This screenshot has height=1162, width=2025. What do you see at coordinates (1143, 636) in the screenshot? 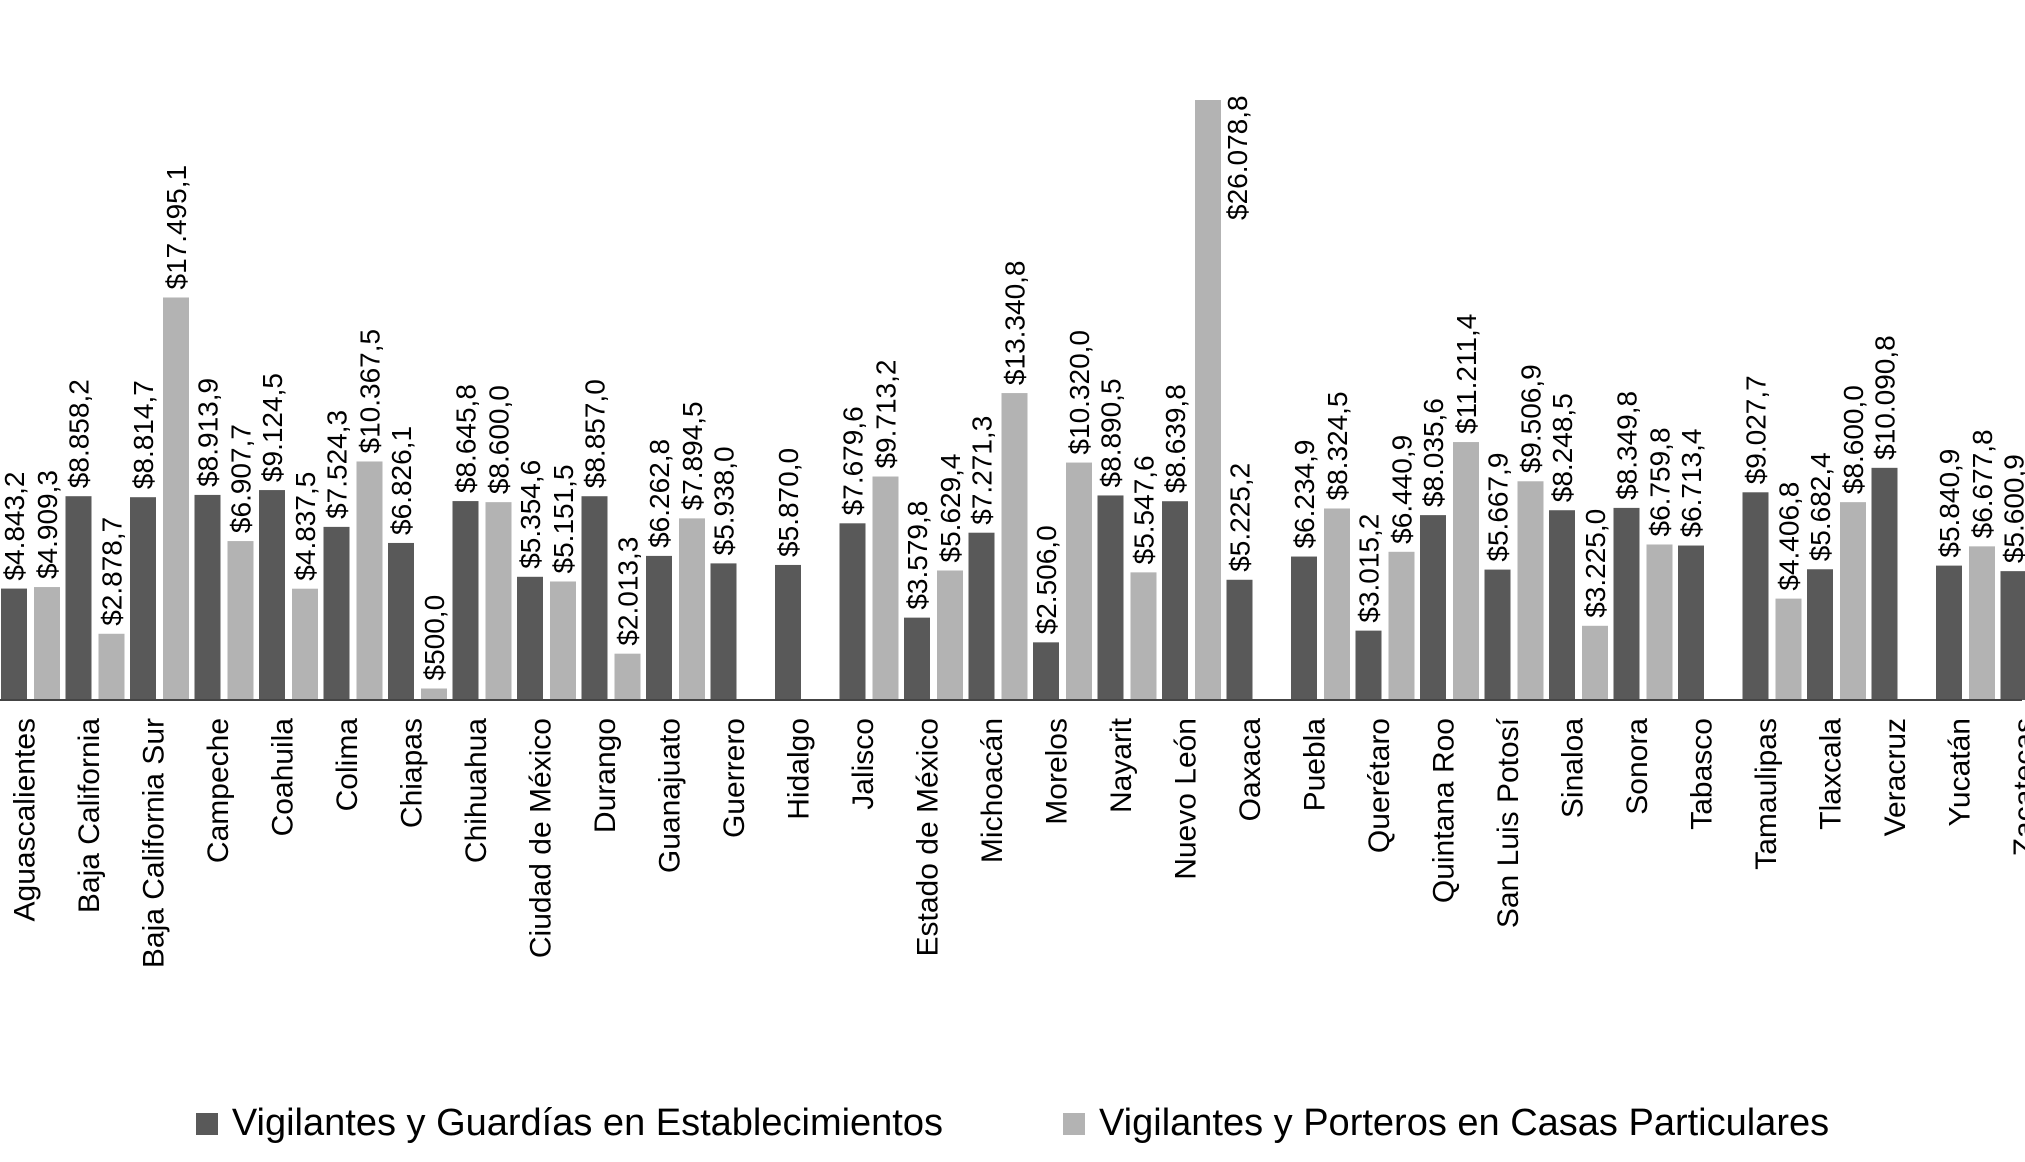
I see `bar-casas-nayarit` at bounding box center [1143, 636].